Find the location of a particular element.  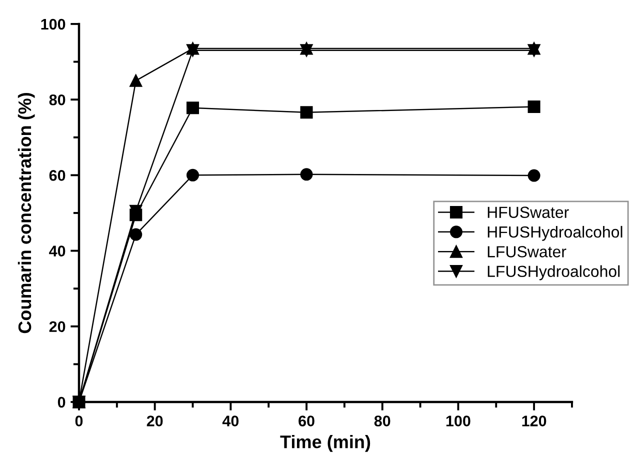

y-tick-label: 40 is located at coordinates (57, 251).